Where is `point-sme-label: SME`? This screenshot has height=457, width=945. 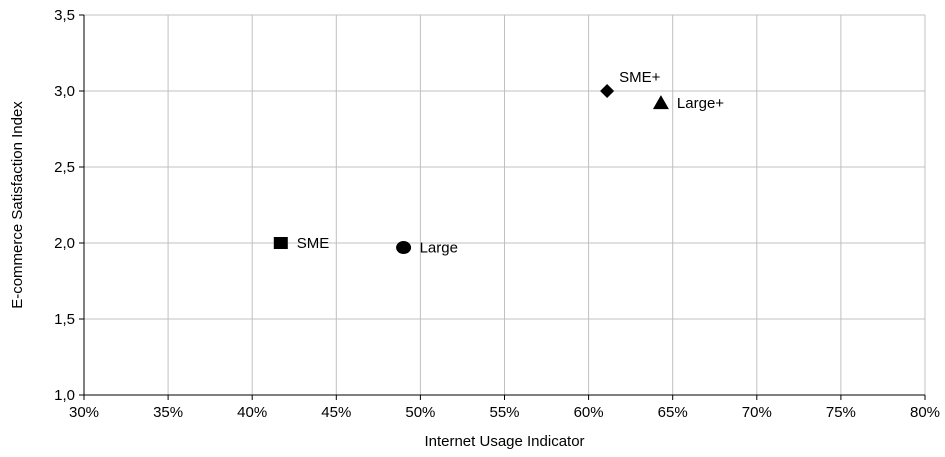
point-sme-label: SME is located at coordinates (313, 243).